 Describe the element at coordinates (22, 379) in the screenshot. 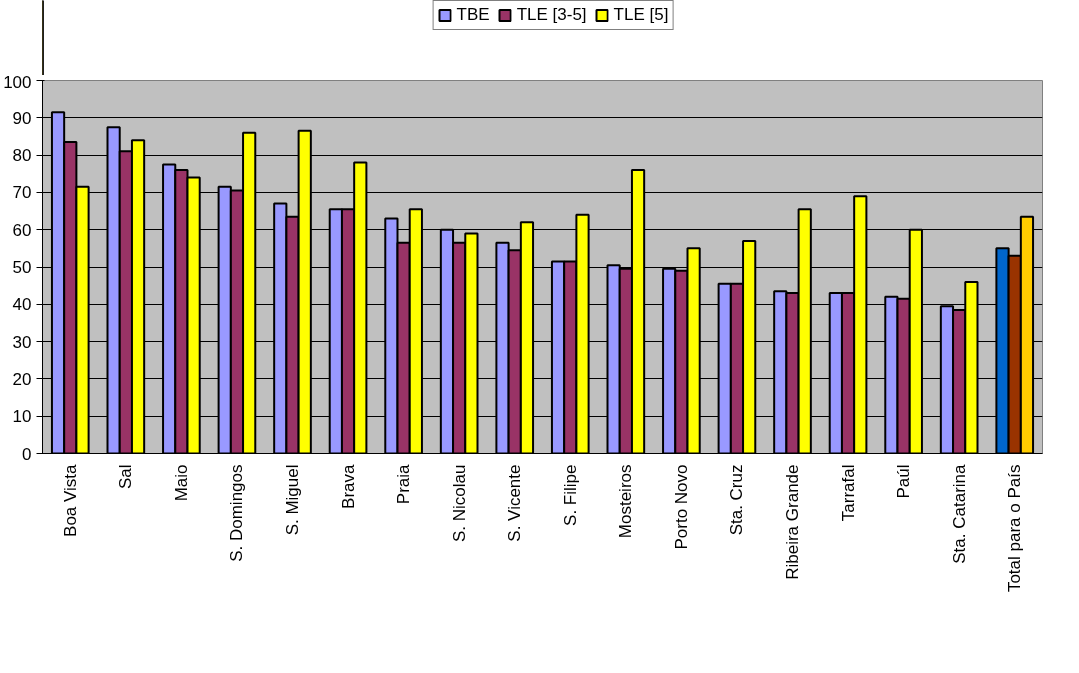

I see `y-tick-label: 20` at that location.